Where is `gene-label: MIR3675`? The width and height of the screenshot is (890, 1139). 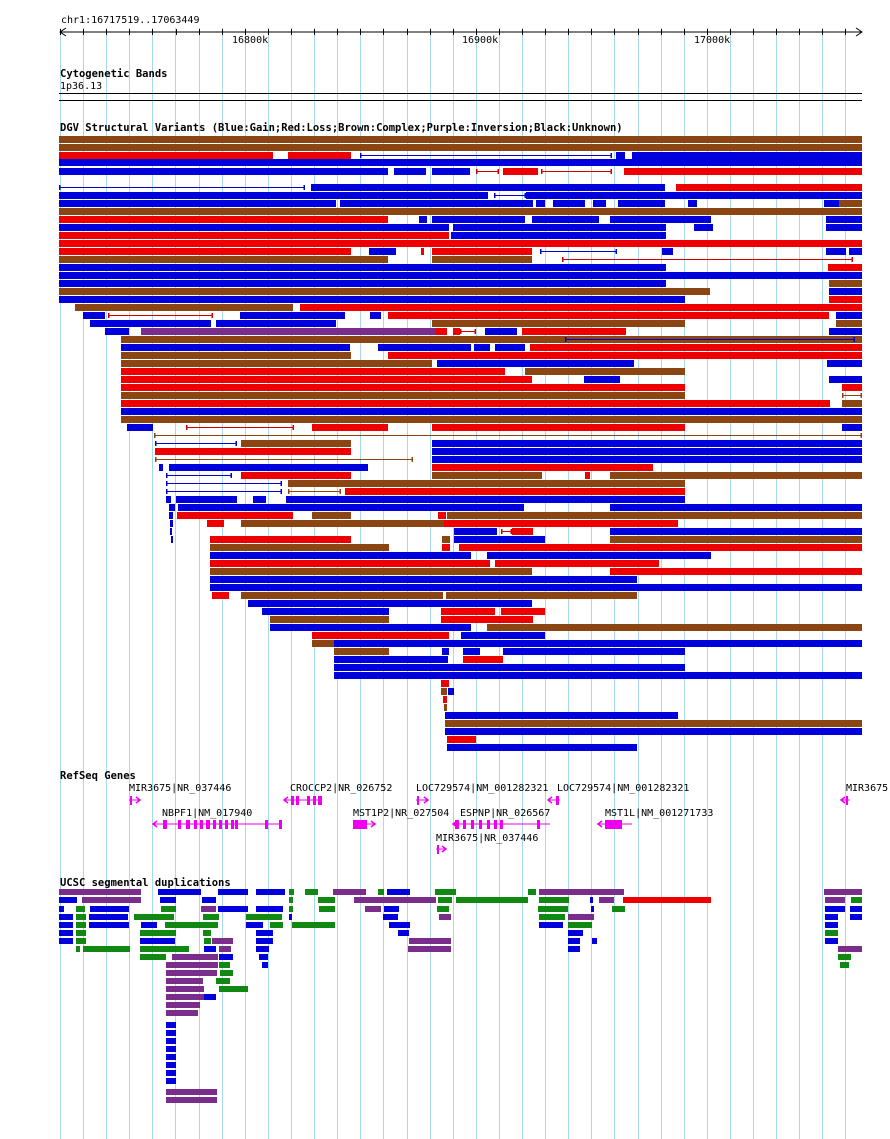
gene-label: MIR3675 is located at coordinates (867, 788).